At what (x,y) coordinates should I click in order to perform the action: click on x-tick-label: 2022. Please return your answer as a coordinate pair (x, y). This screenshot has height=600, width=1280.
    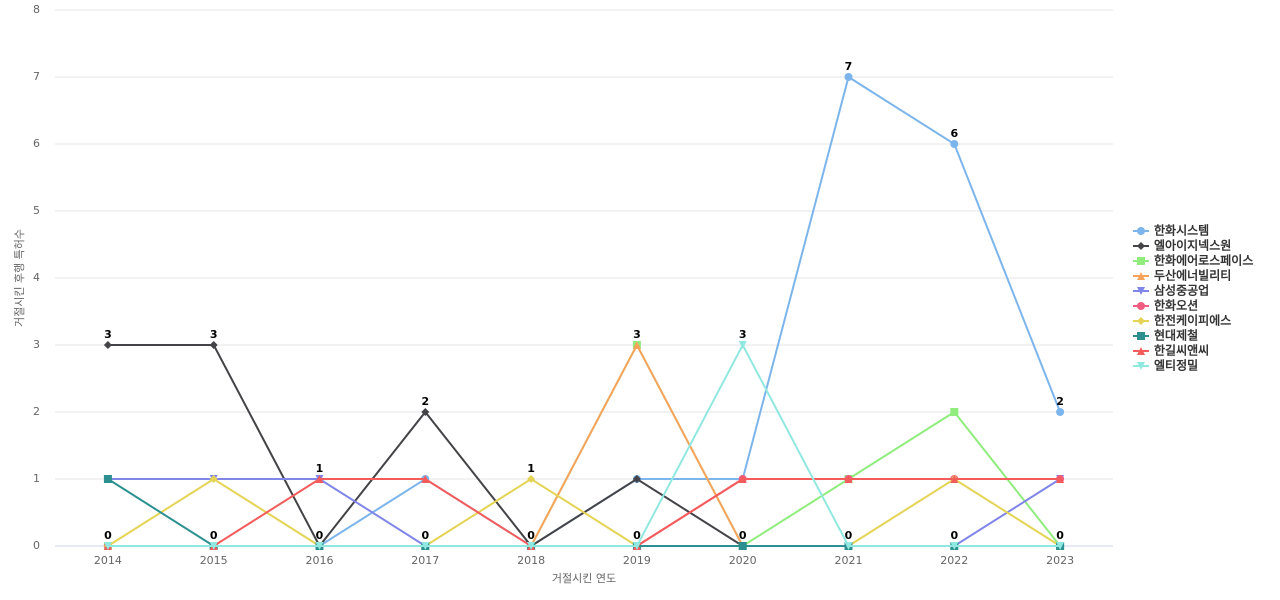
    Looking at the image, I should click on (954, 560).